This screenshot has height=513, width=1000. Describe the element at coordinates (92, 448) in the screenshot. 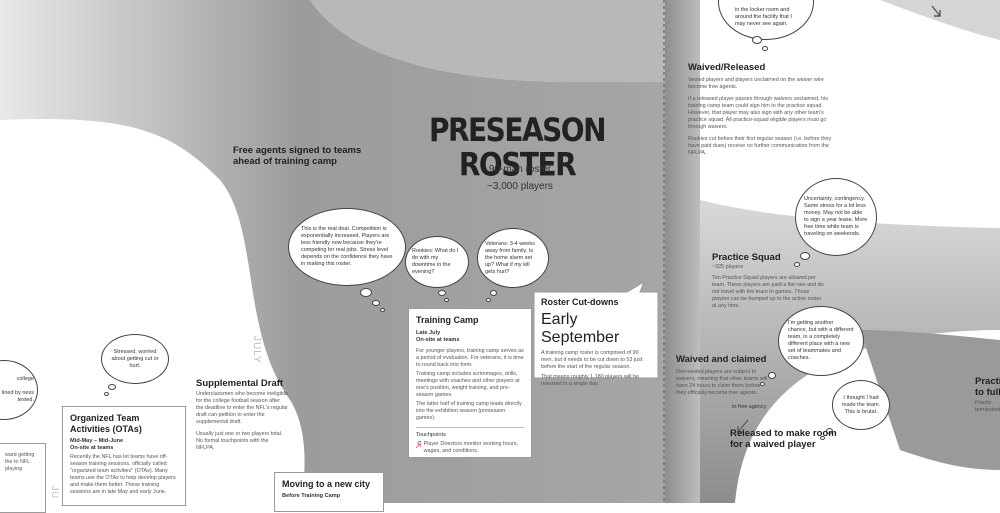

I see `otas-where: On-site at teams` at that location.